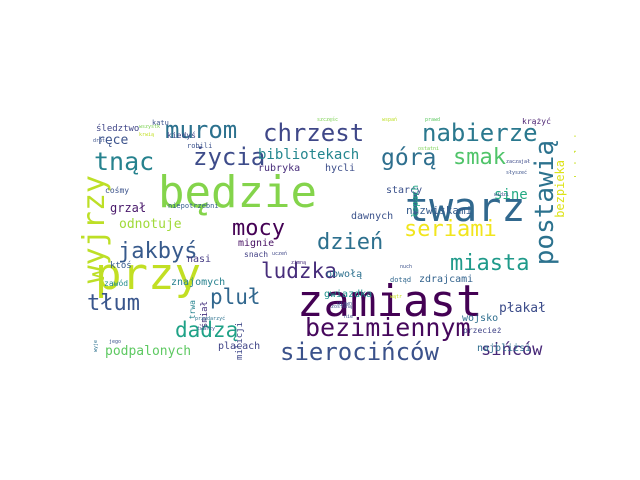  I want to click on word-cloud-word: uczeń, so click(280, 254).